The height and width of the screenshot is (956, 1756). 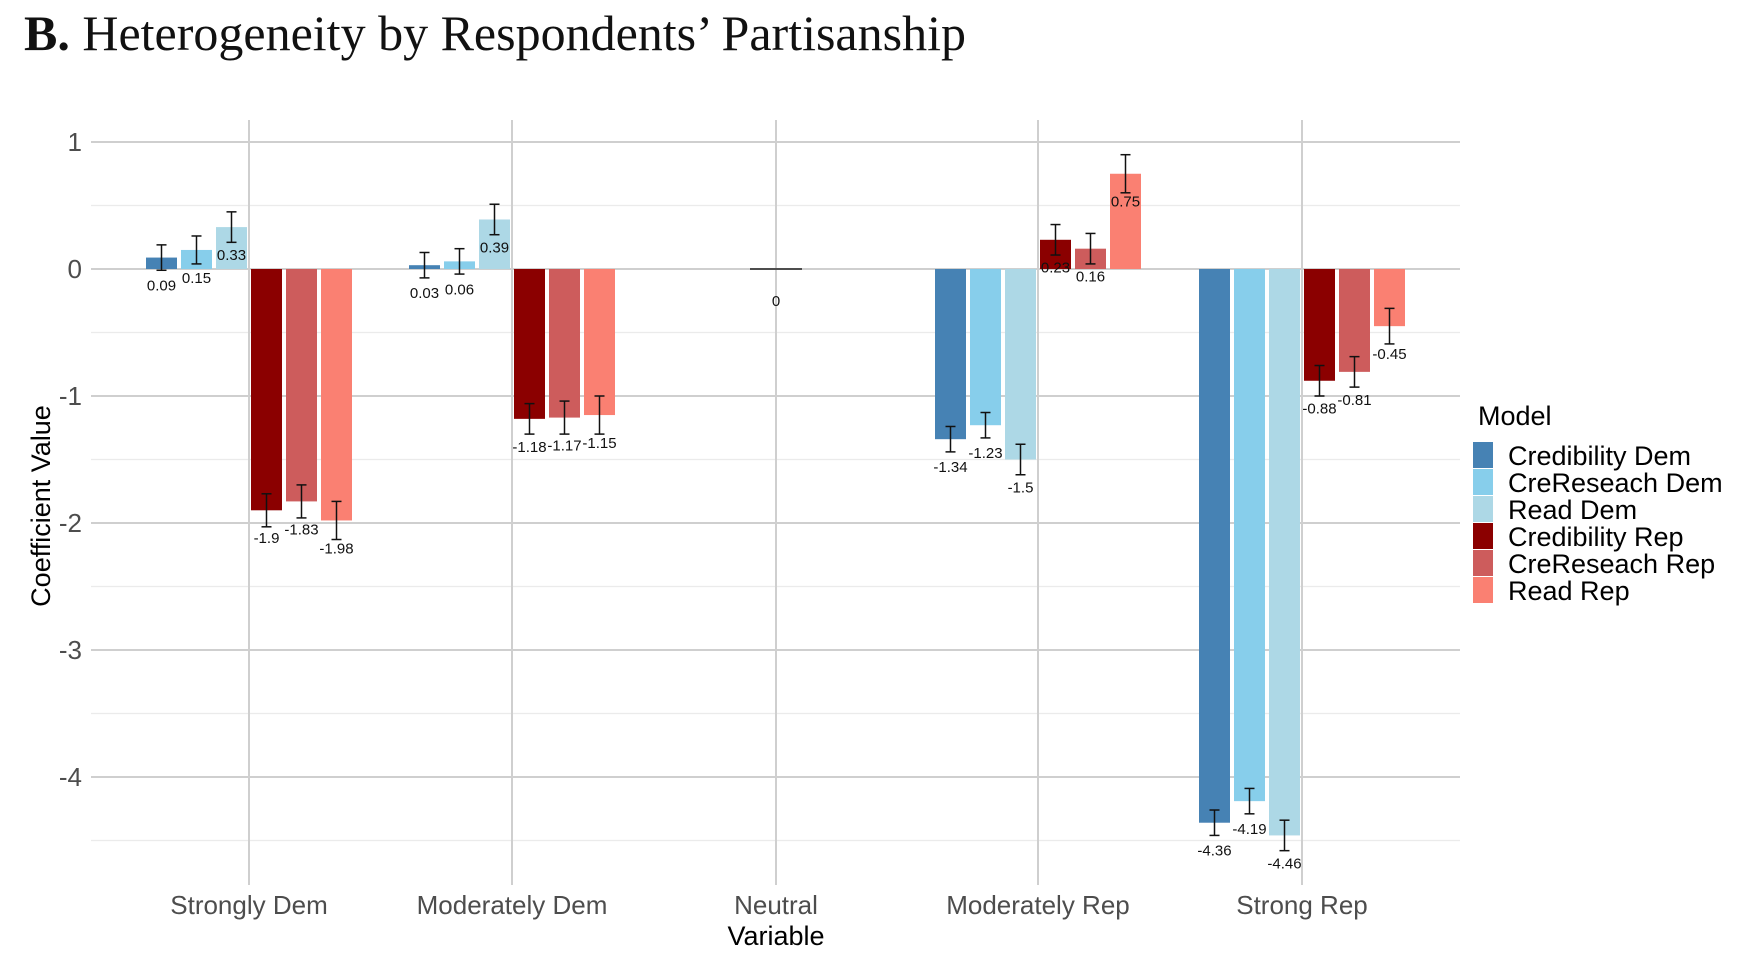 I want to click on value-label: 0.09, so click(x=161, y=286).